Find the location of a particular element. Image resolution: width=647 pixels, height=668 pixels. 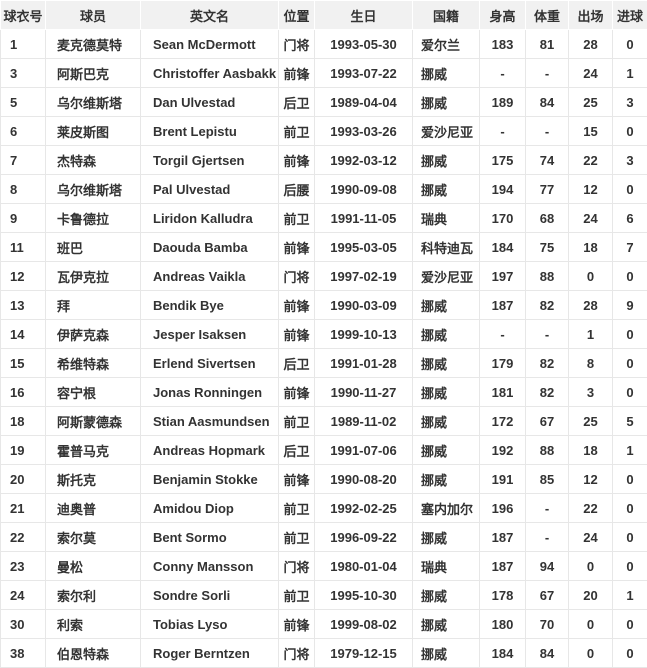

cell-en_name: Roger Berntzen is located at coordinates (209, 653).